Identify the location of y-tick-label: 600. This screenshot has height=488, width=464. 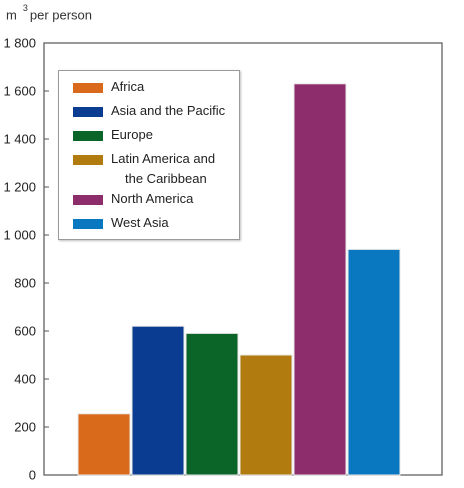
(25, 331).